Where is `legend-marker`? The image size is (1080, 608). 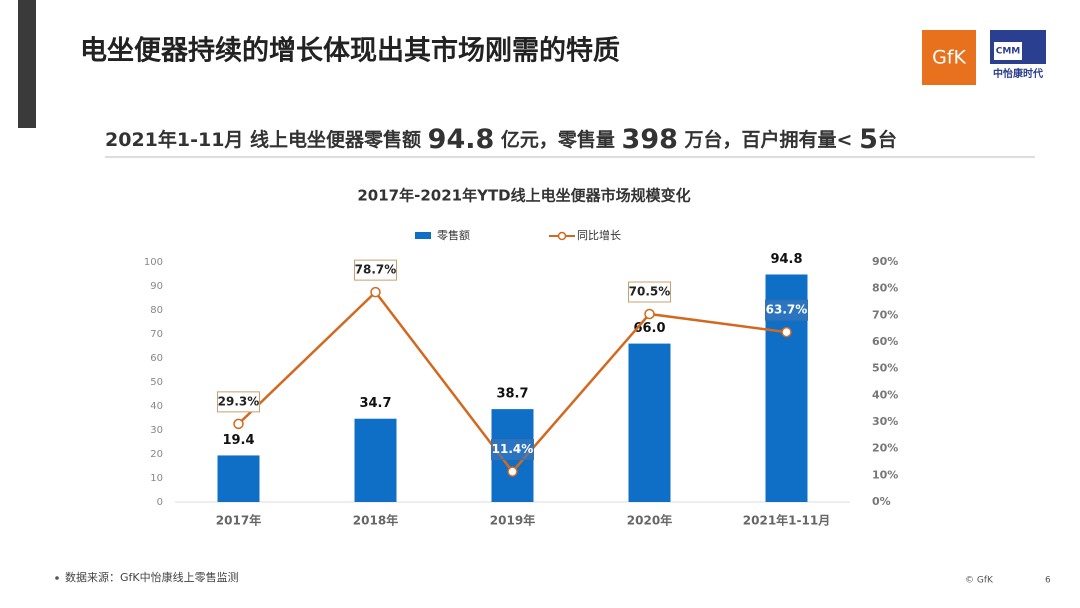 legend-marker is located at coordinates (562, 236).